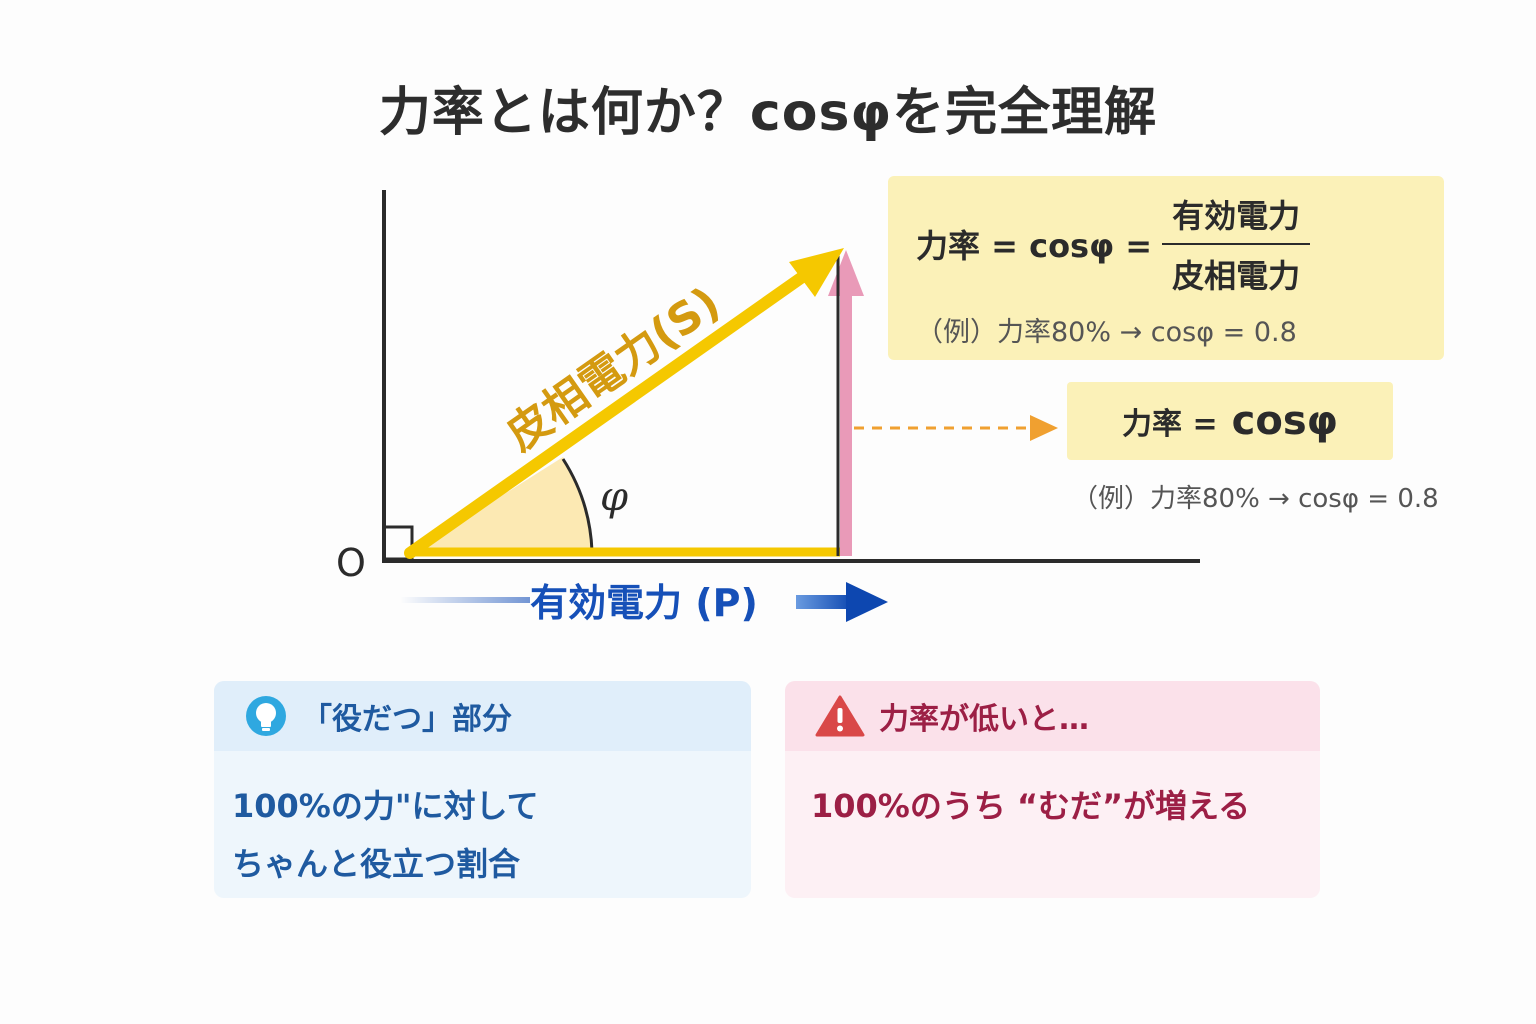  What do you see at coordinates (351, 563) in the screenshot?
I see `origin-label: O` at bounding box center [351, 563].